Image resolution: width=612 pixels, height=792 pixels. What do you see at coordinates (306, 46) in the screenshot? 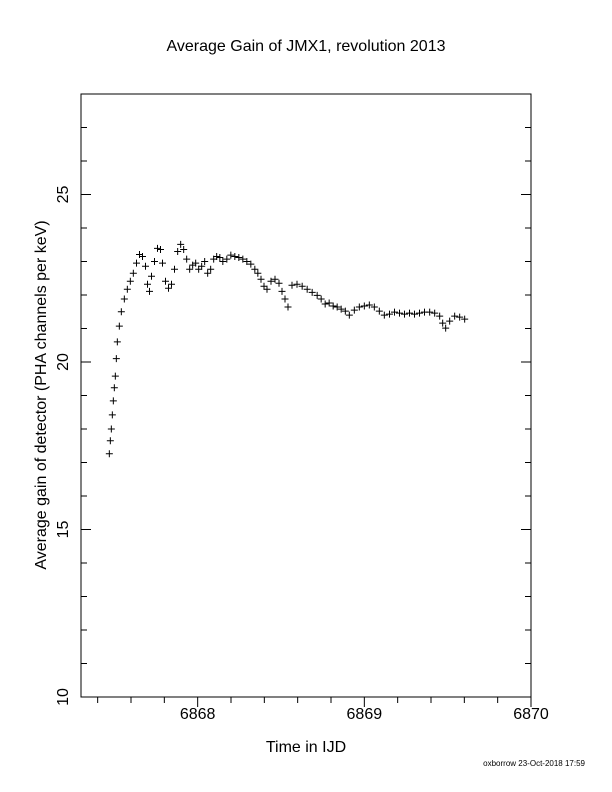
I see `chart-title: Average Gain of JMX1, revolution 2013` at bounding box center [306, 46].